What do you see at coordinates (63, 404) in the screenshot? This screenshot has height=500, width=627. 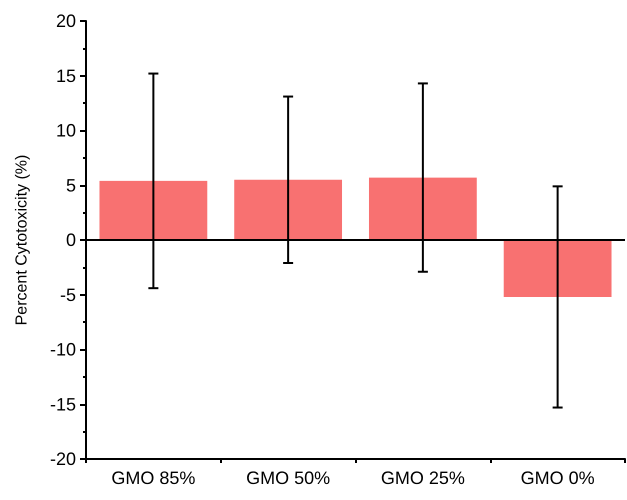 I see `y-tick-label: -15` at bounding box center [63, 404].